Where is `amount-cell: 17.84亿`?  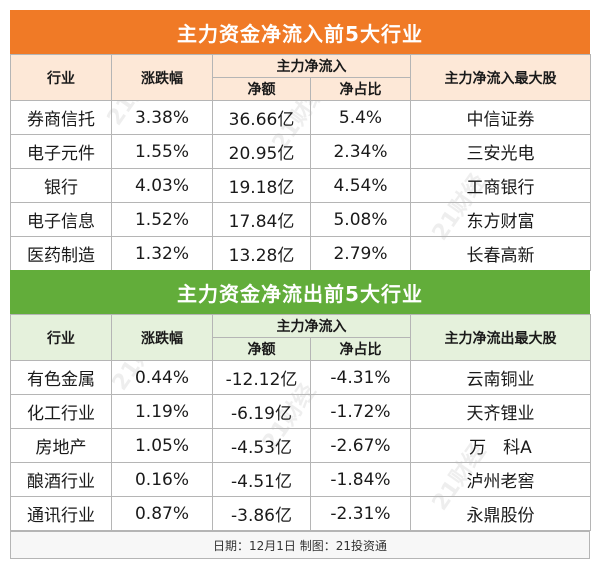 amount-cell: 17.84亿 is located at coordinates (261, 219).